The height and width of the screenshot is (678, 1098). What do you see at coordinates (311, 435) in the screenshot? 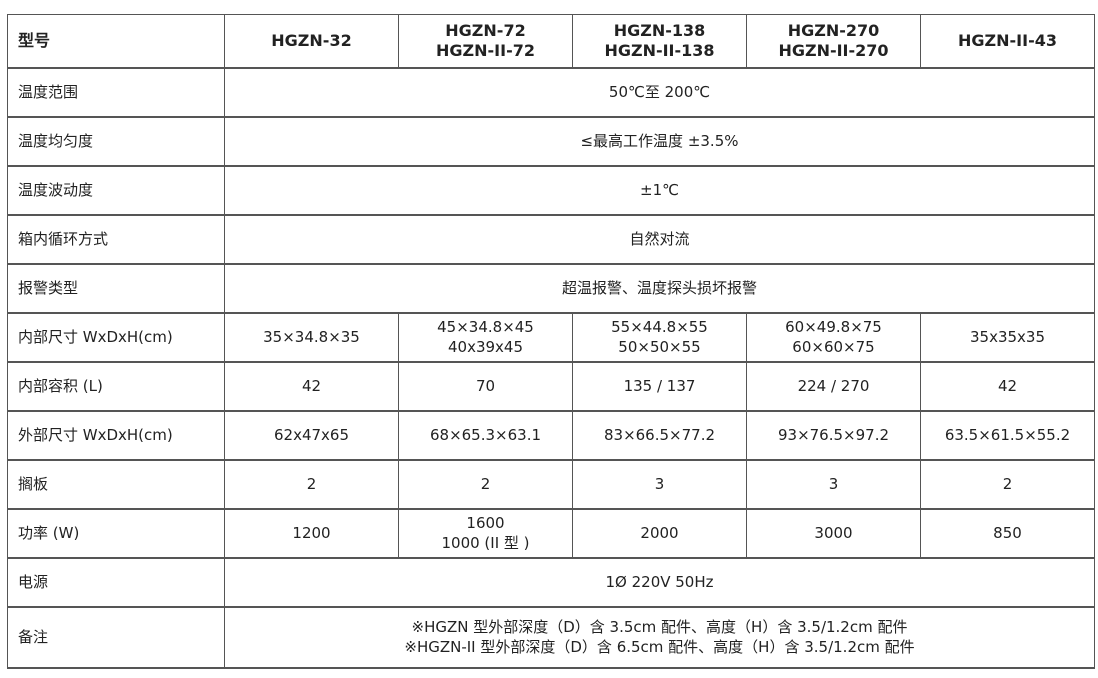
I see `value-cell: 62x47x65` at bounding box center [311, 435].